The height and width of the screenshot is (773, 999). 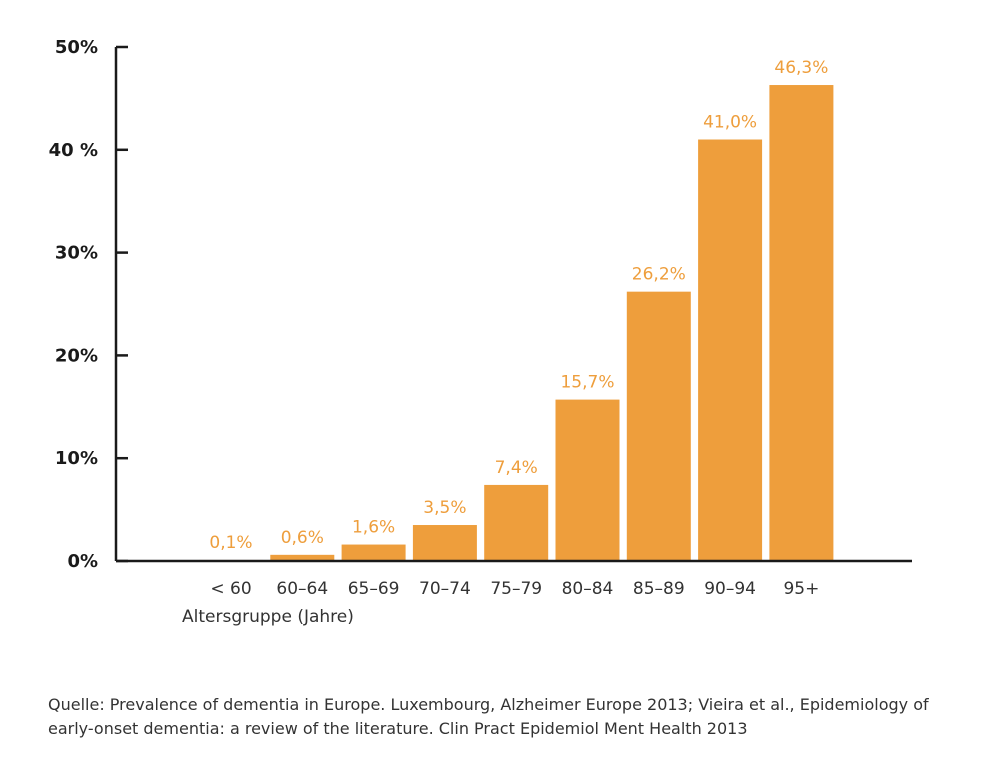 I want to click on y-tick-label: 10%, so click(x=76, y=458).